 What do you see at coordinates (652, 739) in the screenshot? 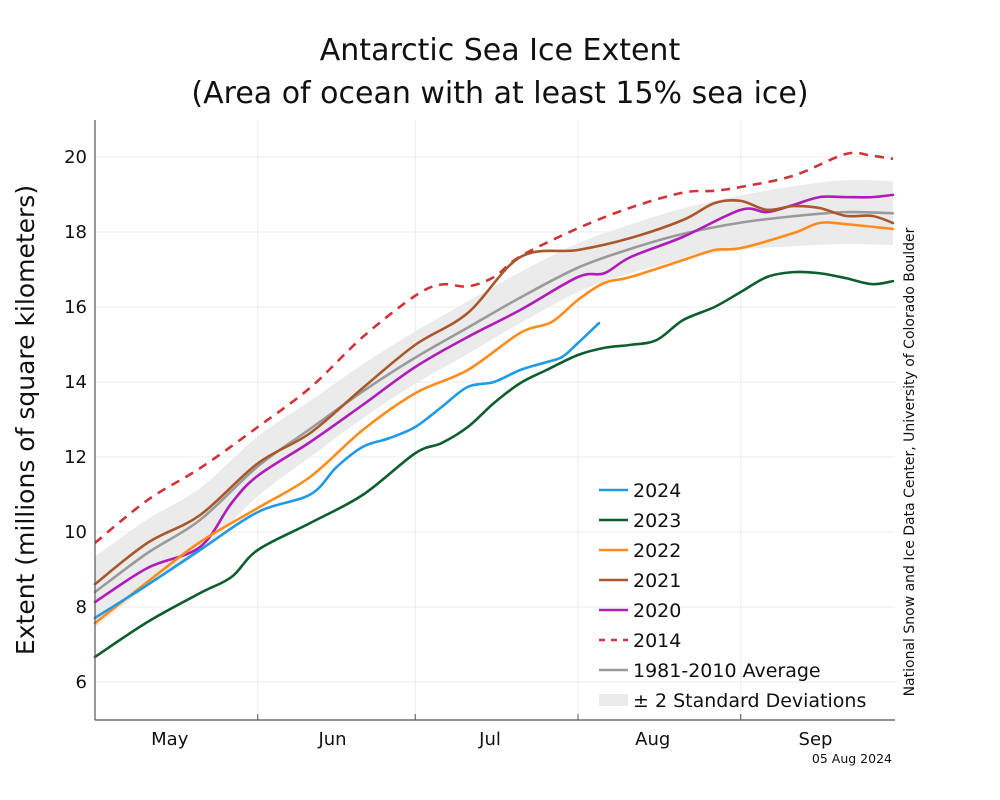
I see `x-tick-label: Aug` at bounding box center [652, 739].